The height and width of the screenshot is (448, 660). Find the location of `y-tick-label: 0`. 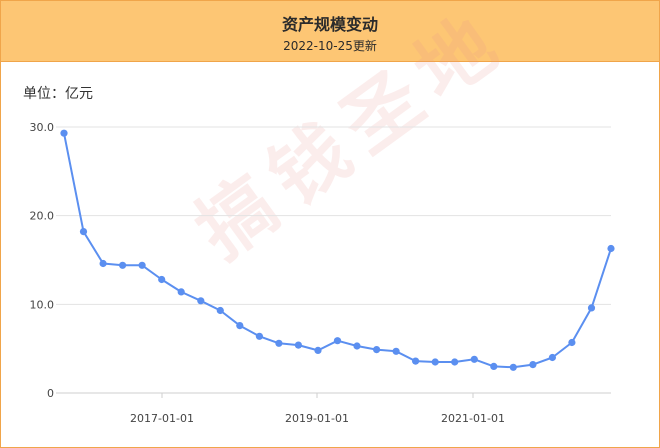

y-tick-label: 0 is located at coordinates (50, 393).